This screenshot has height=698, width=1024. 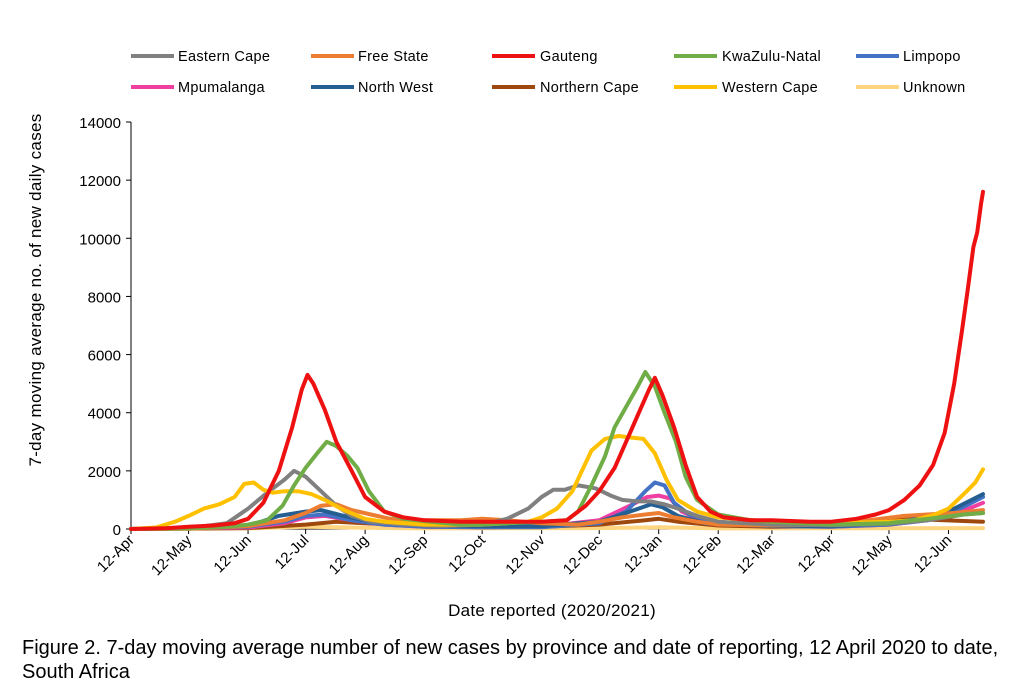 What do you see at coordinates (100, 123) in the screenshot?
I see `y-tick-label: 14000` at bounding box center [100, 123].